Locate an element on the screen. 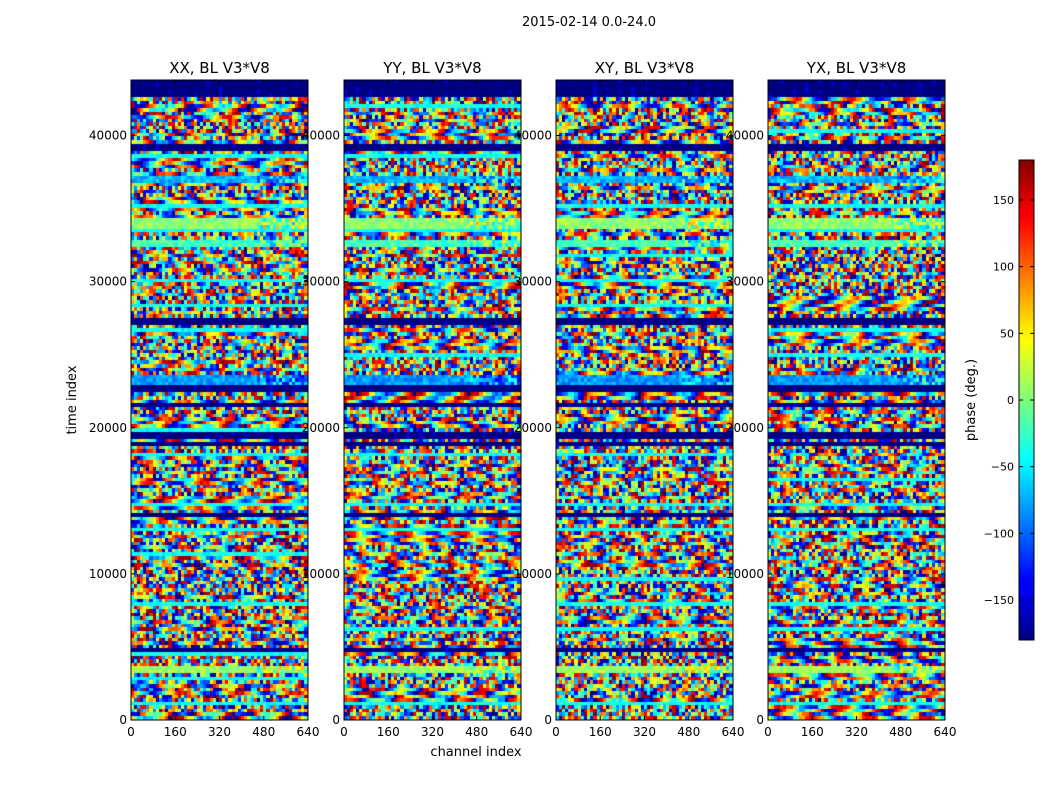 This screenshot has width=1050, height=800. panel-title: XY, BL V3*V8 is located at coordinates (645, 68).